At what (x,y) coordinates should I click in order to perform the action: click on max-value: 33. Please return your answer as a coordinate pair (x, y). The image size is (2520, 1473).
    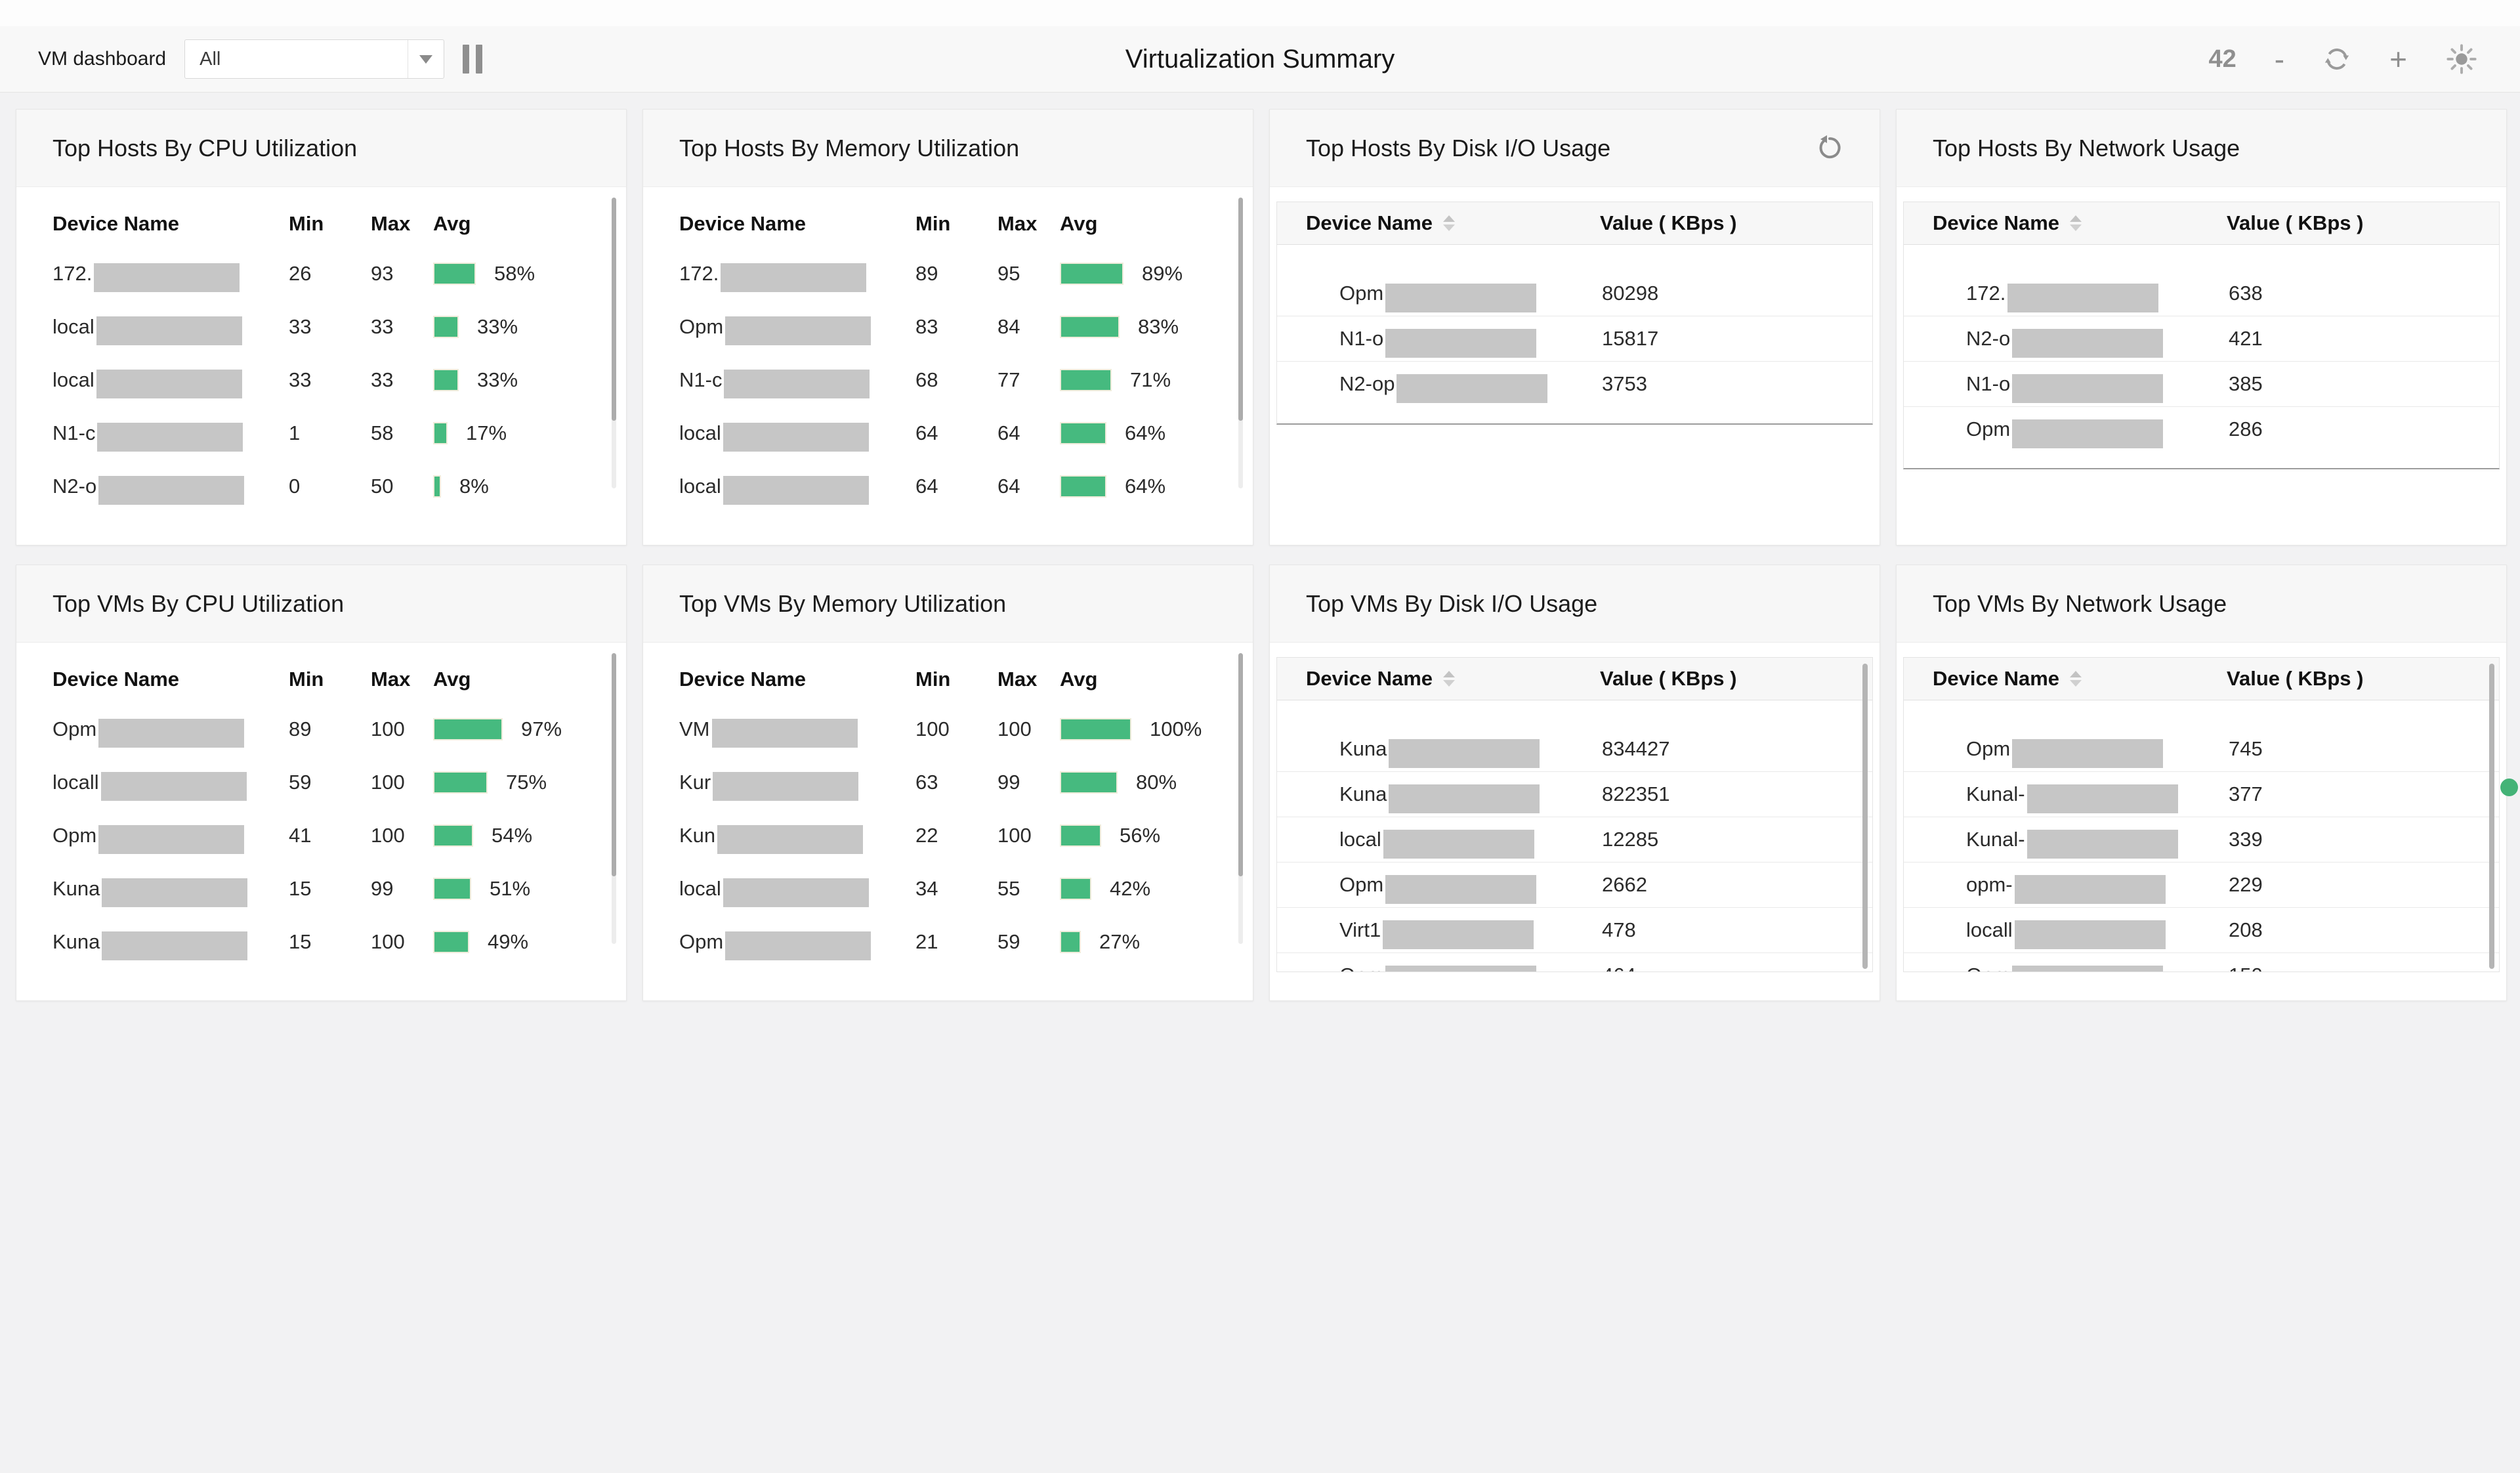
    Looking at the image, I should click on (382, 379).